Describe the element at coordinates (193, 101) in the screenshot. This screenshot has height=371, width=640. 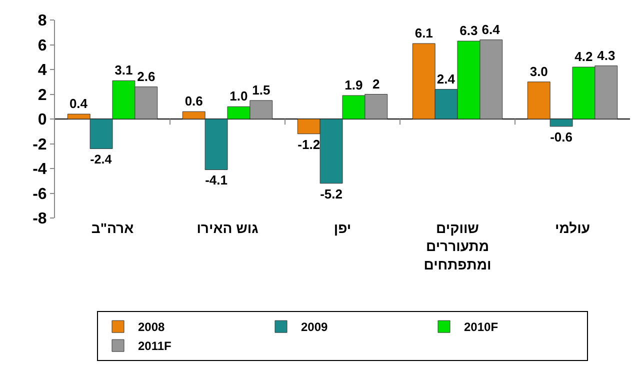
I see `data-label: 0.6` at that location.